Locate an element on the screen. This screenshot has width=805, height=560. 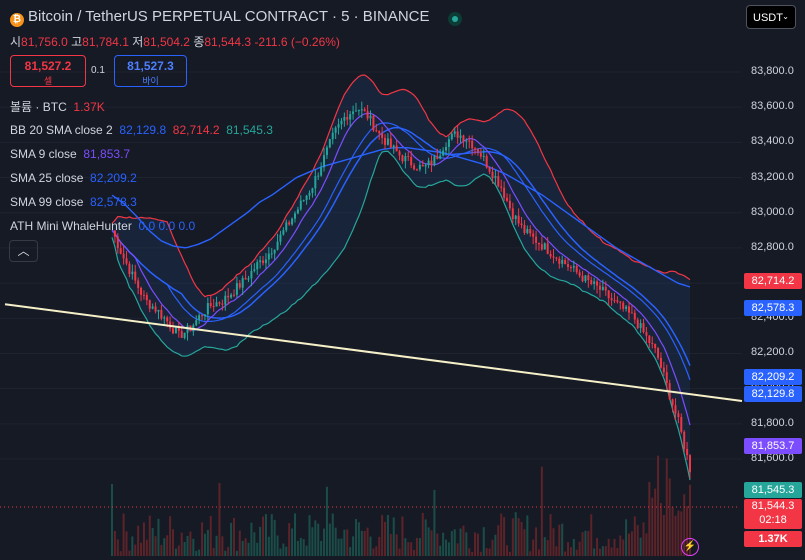
lightning-icon: ⚡ is located at coordinates (690, 547).